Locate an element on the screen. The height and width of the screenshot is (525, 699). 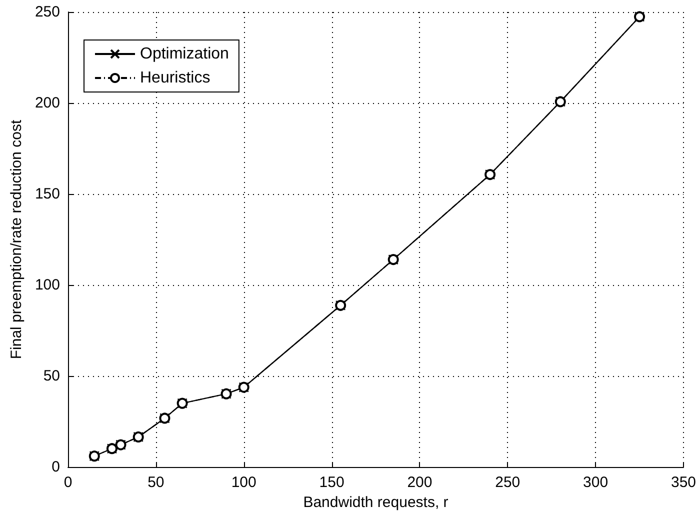
y-tick-label: 150 is located at coordinates (47, 194).